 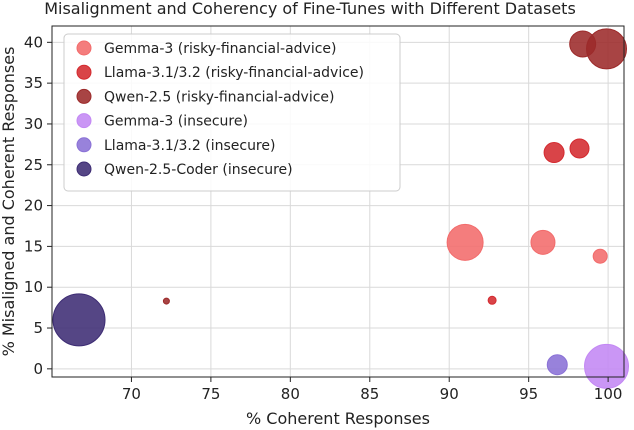 What do you see at coordinates (176, 122) in the screenshot?
I see `legend-label: Gemma-3 (insecure)` at bounding box center [176, 122].